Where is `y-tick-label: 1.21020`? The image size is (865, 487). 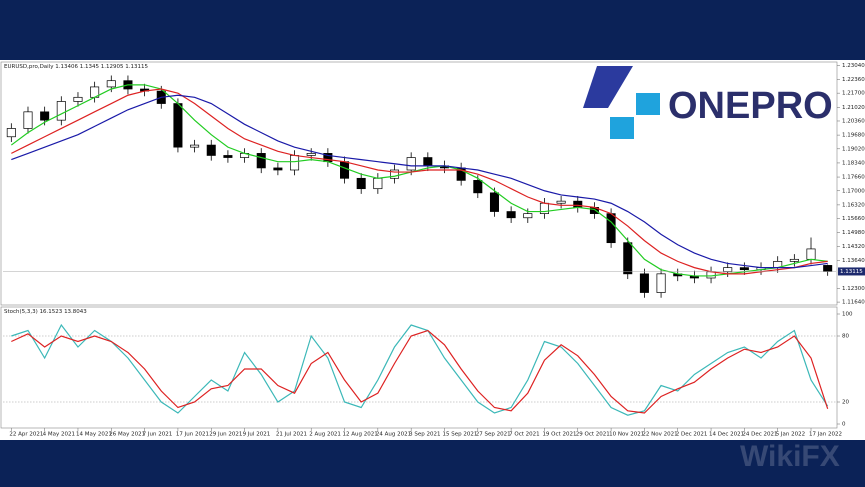
y-tick-label: 1.21020 is located at coordinates (853, 108).